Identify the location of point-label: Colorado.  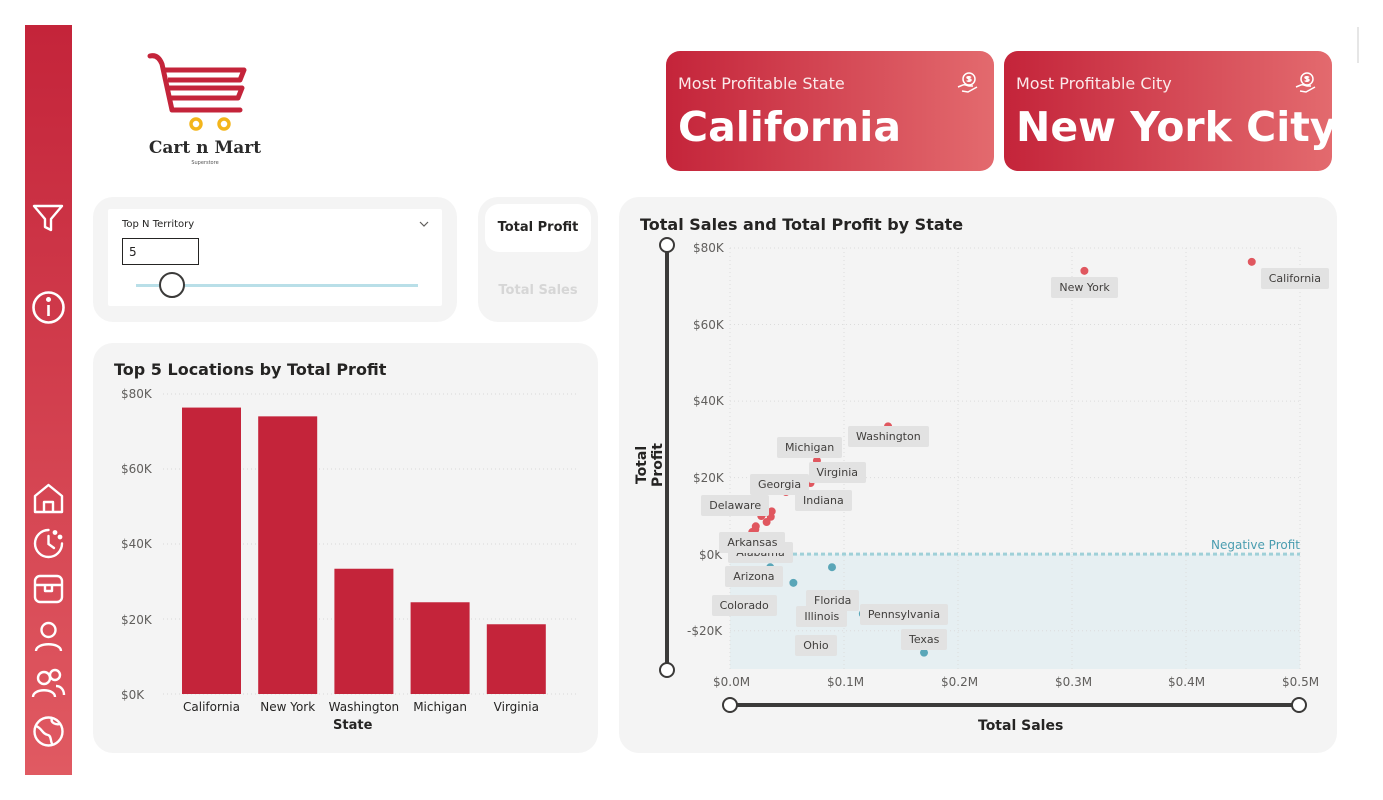
(744, 606).